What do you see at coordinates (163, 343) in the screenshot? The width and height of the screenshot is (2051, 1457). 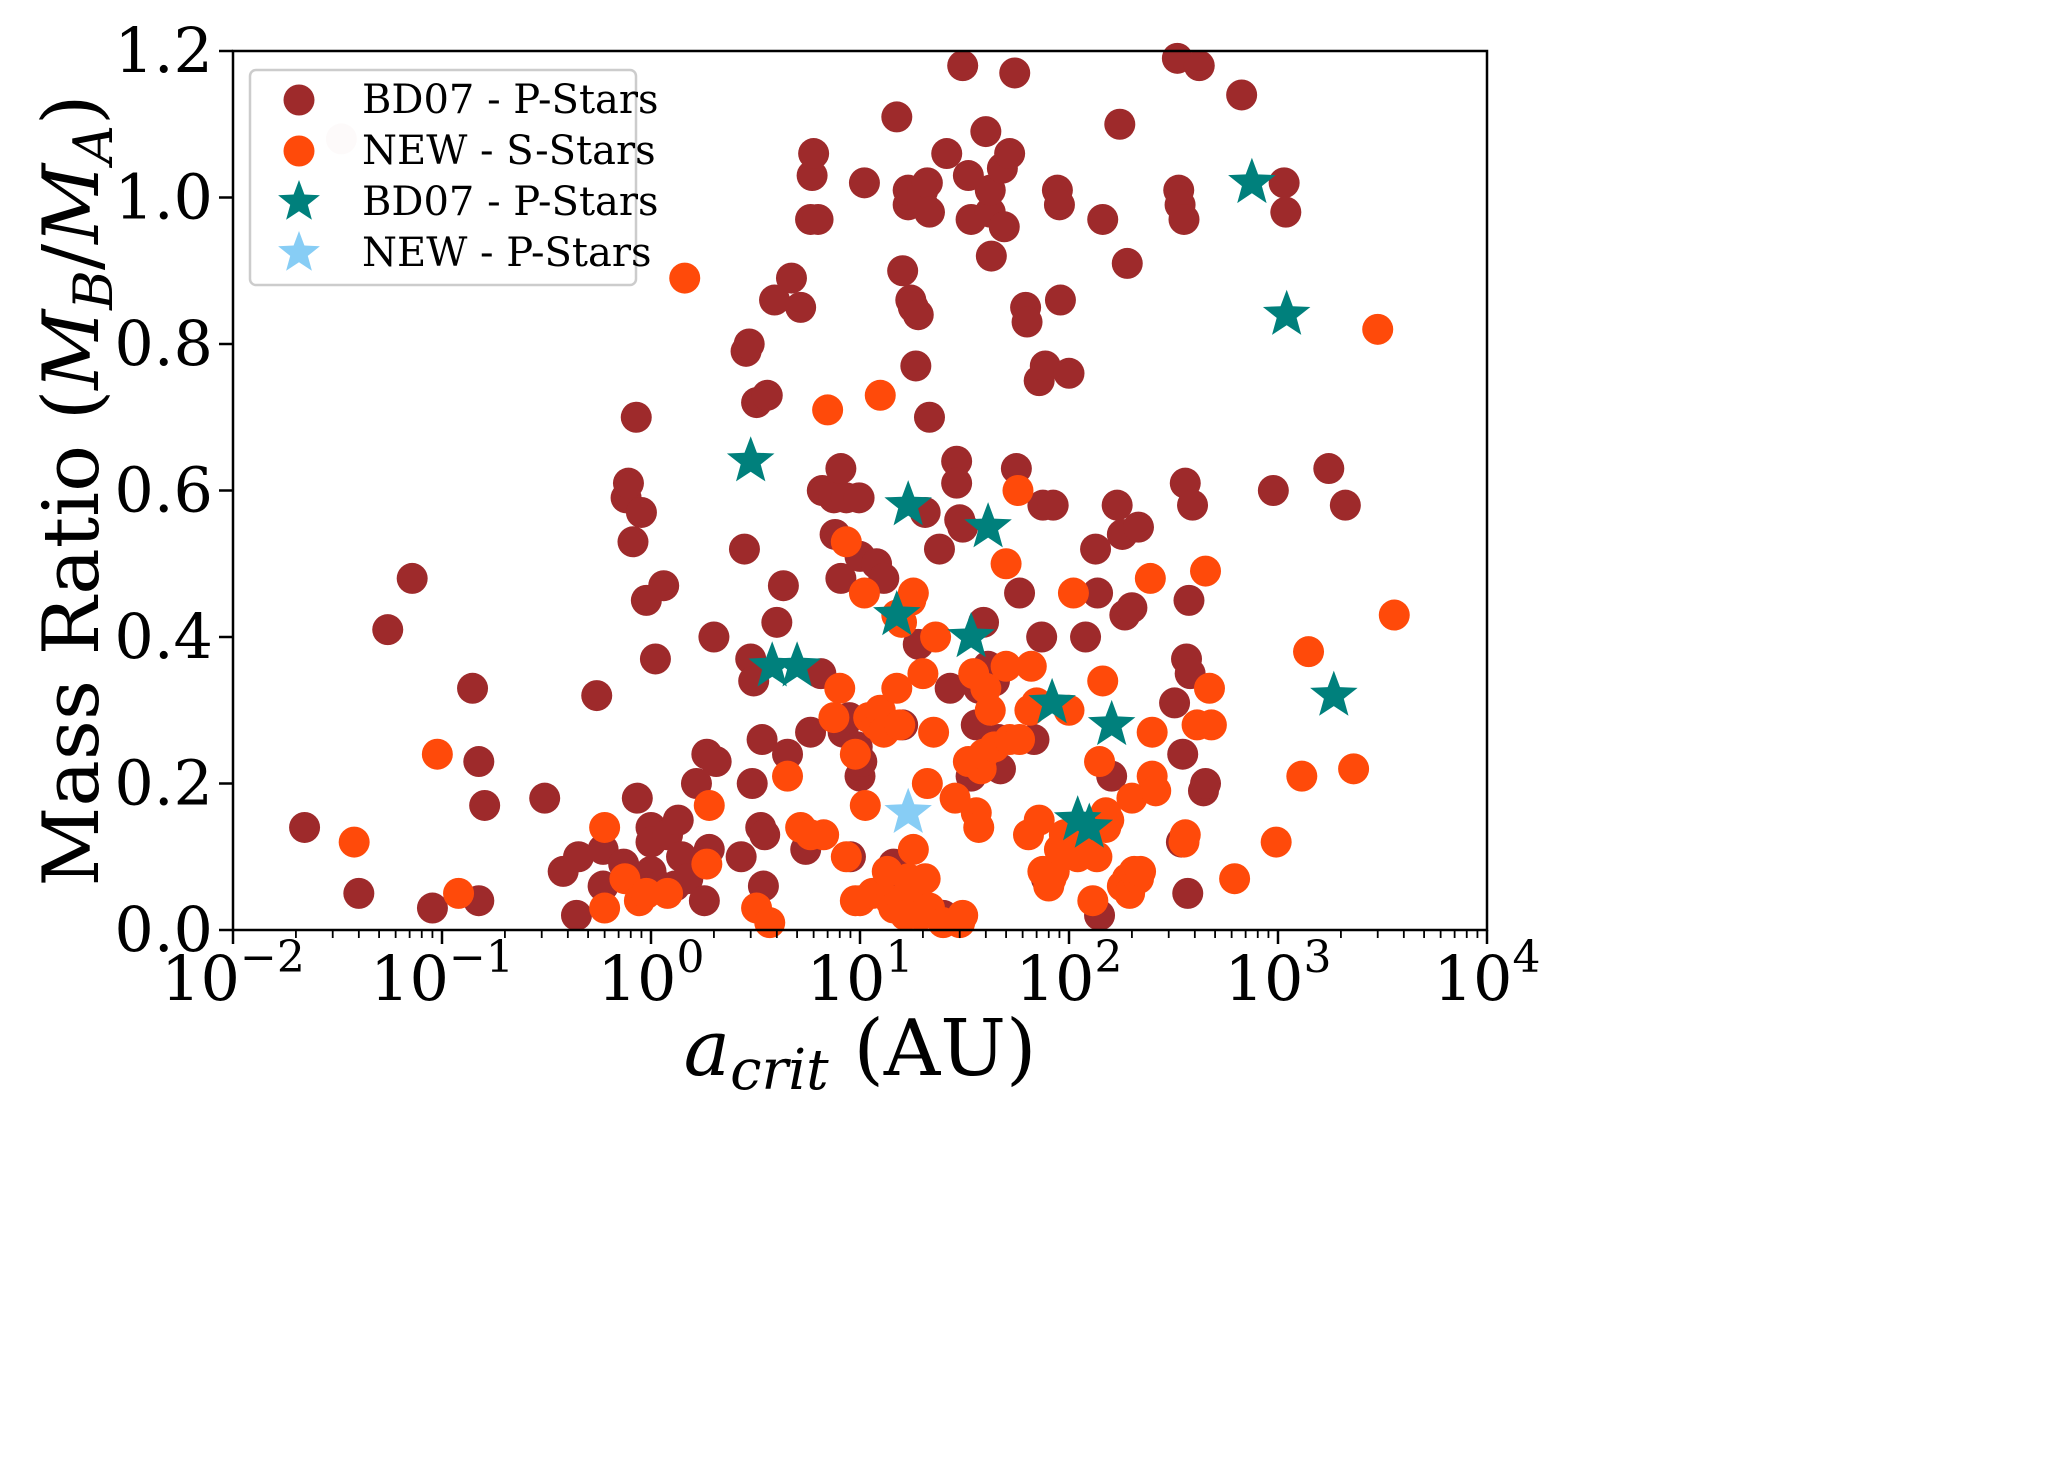 I see `y-tick-label: 0.8` at bounding box center [163, 343].